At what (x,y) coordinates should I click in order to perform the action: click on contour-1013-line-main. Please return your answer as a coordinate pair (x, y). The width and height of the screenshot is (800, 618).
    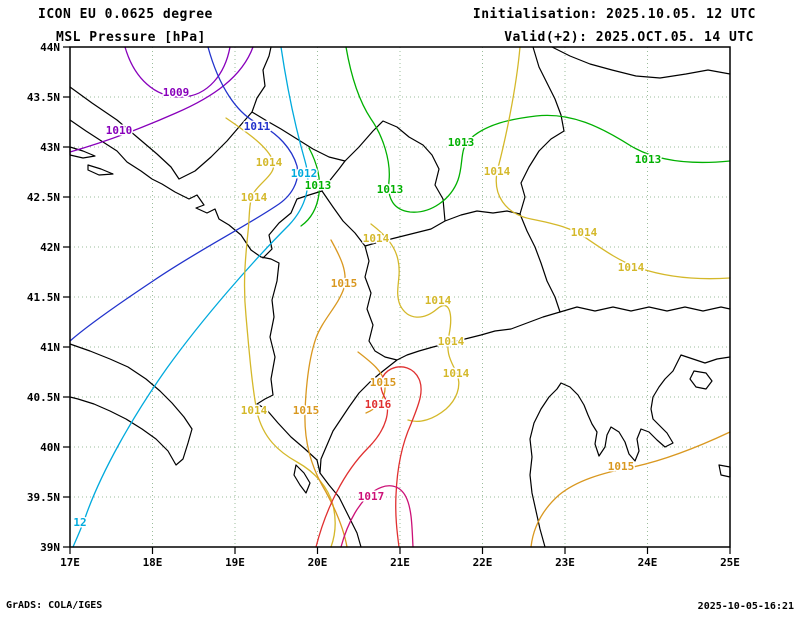
    Looking at the image, I should click on (538, 129).